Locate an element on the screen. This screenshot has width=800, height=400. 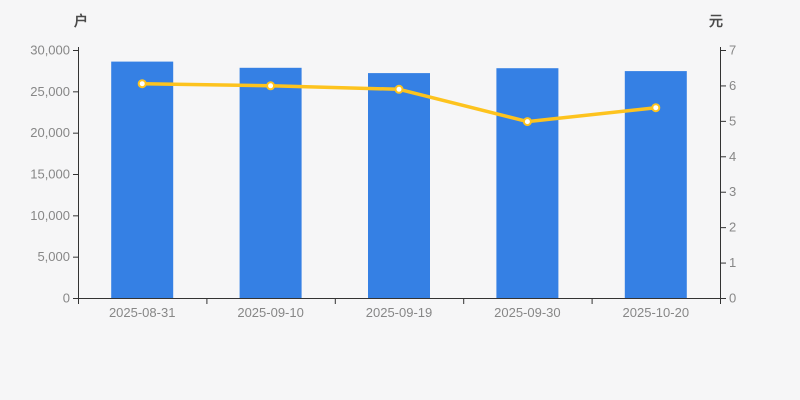
y-right-tick-label: 5 is located at coordinates (732, 120).